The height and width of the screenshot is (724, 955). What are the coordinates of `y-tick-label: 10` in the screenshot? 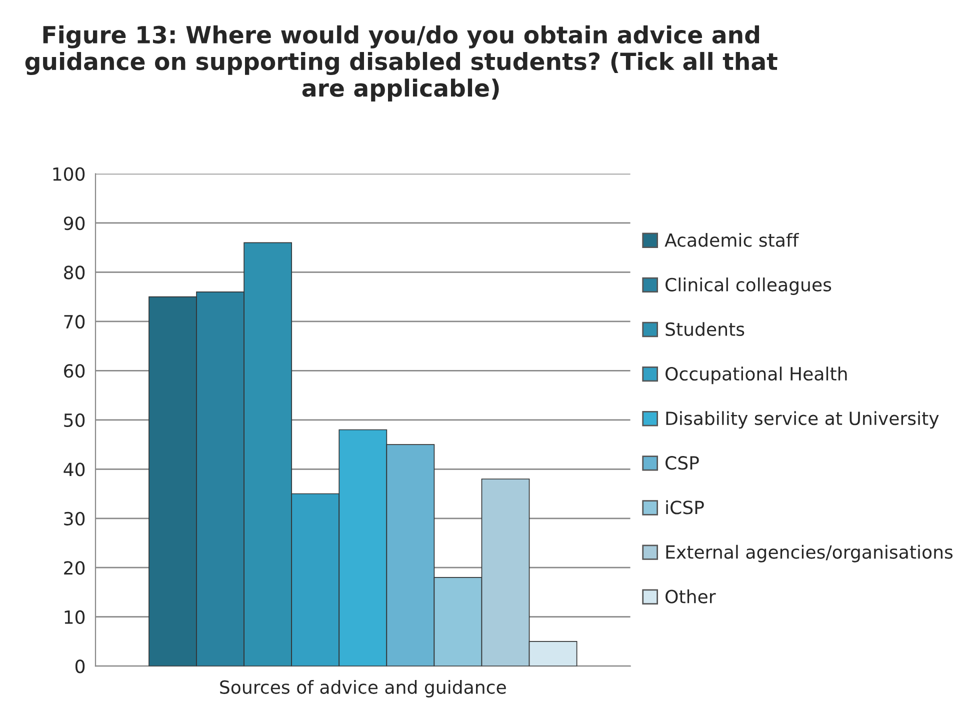 It's located at (74, 617).